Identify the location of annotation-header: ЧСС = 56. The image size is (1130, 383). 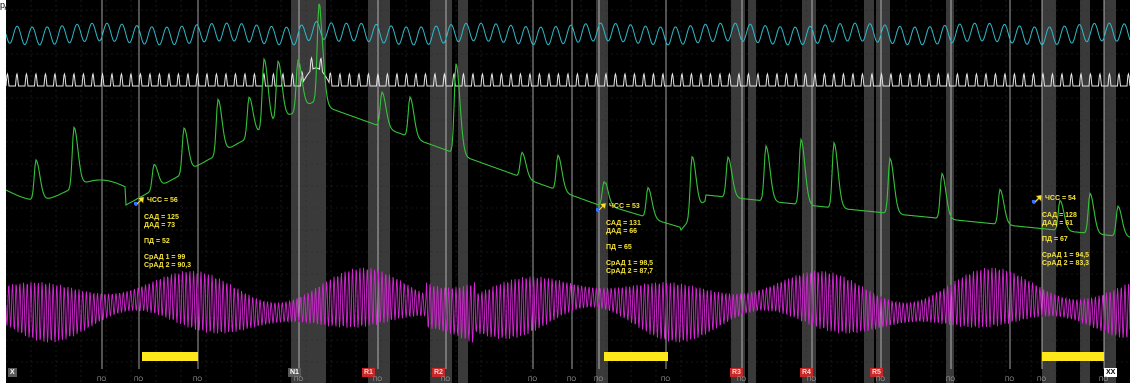
(162, 201).